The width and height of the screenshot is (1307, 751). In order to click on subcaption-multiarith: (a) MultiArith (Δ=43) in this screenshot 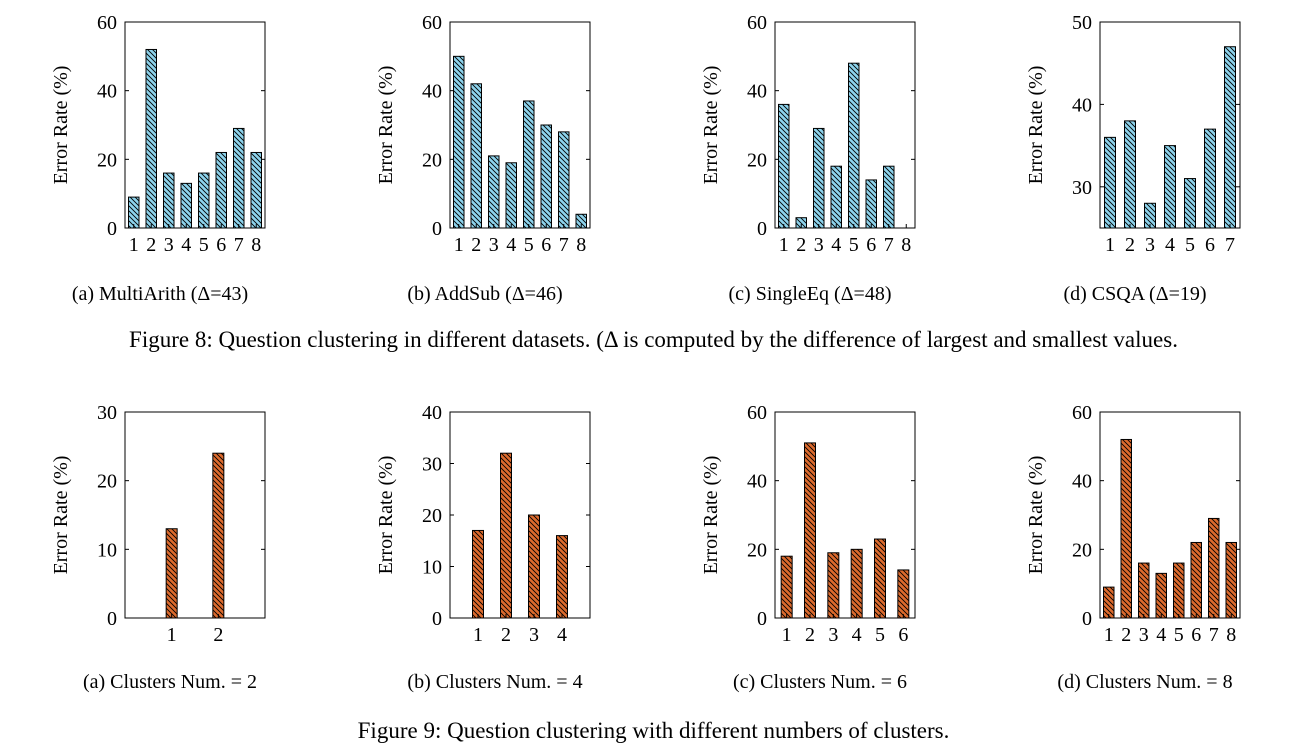, I will do `click(160, 294)`.